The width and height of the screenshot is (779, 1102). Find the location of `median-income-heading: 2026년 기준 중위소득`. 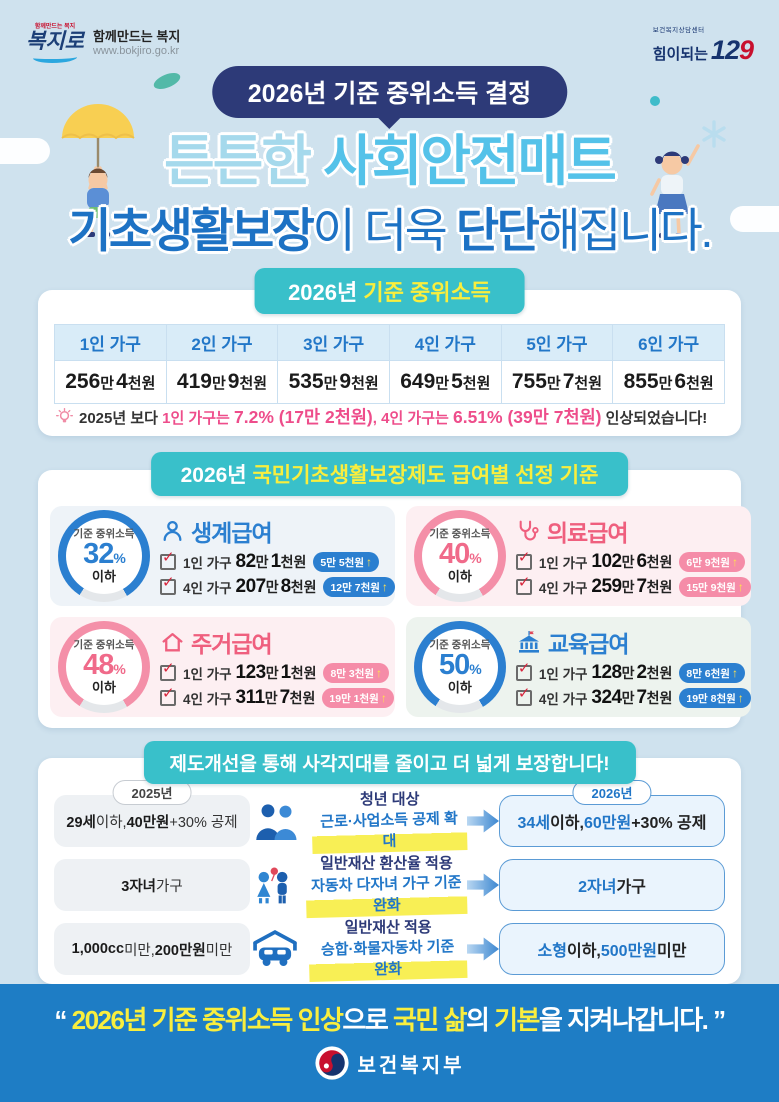

median-income-heading: 2026년 기준 중위소득 is located at coordinates (389, 291).